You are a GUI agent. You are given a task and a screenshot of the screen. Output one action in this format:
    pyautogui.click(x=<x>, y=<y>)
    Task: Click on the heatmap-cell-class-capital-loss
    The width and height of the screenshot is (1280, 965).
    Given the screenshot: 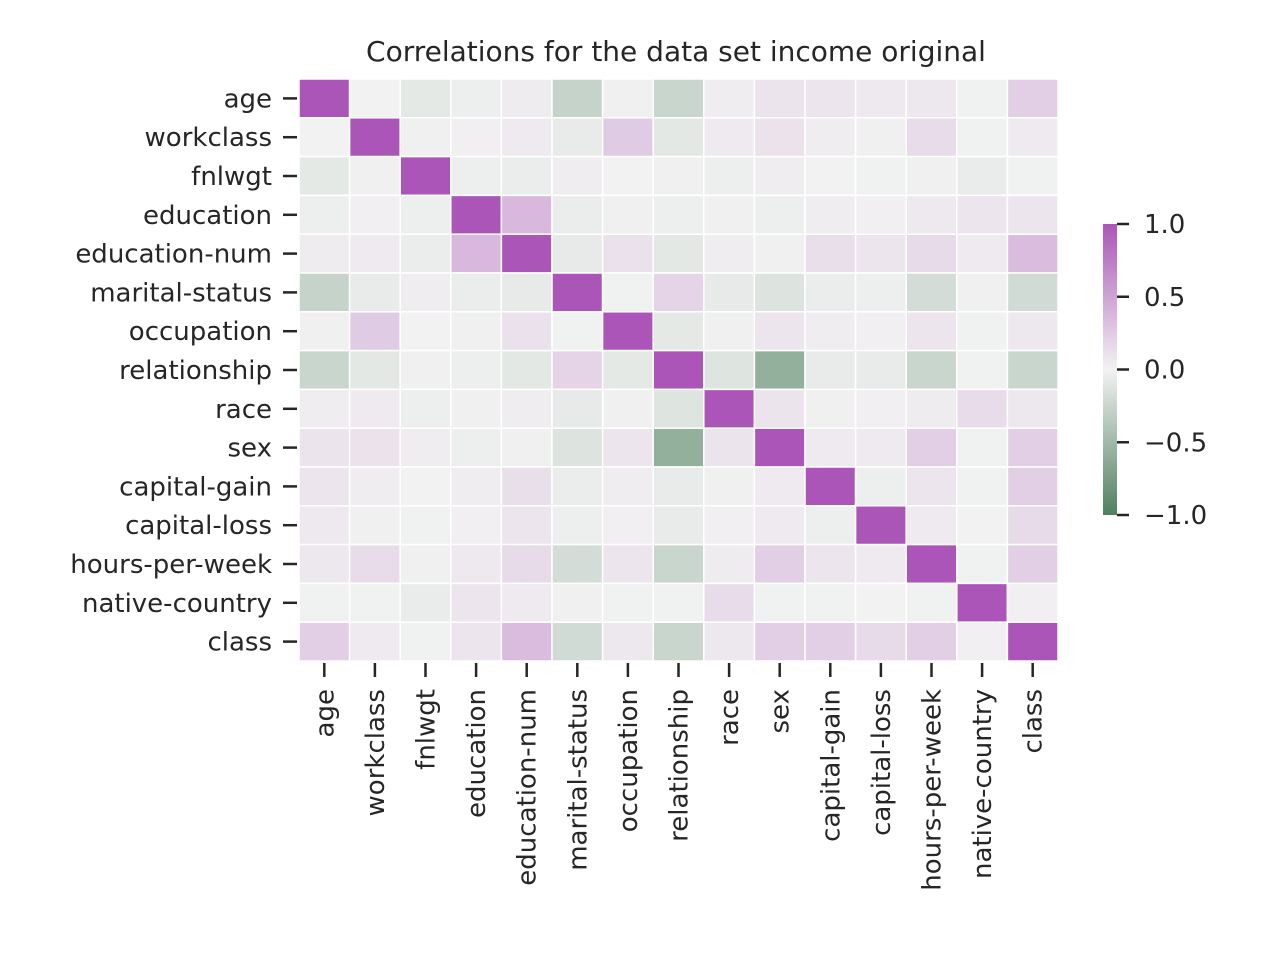 What is the action you would take?
    pyautogui.click(x=880, y=641)
    